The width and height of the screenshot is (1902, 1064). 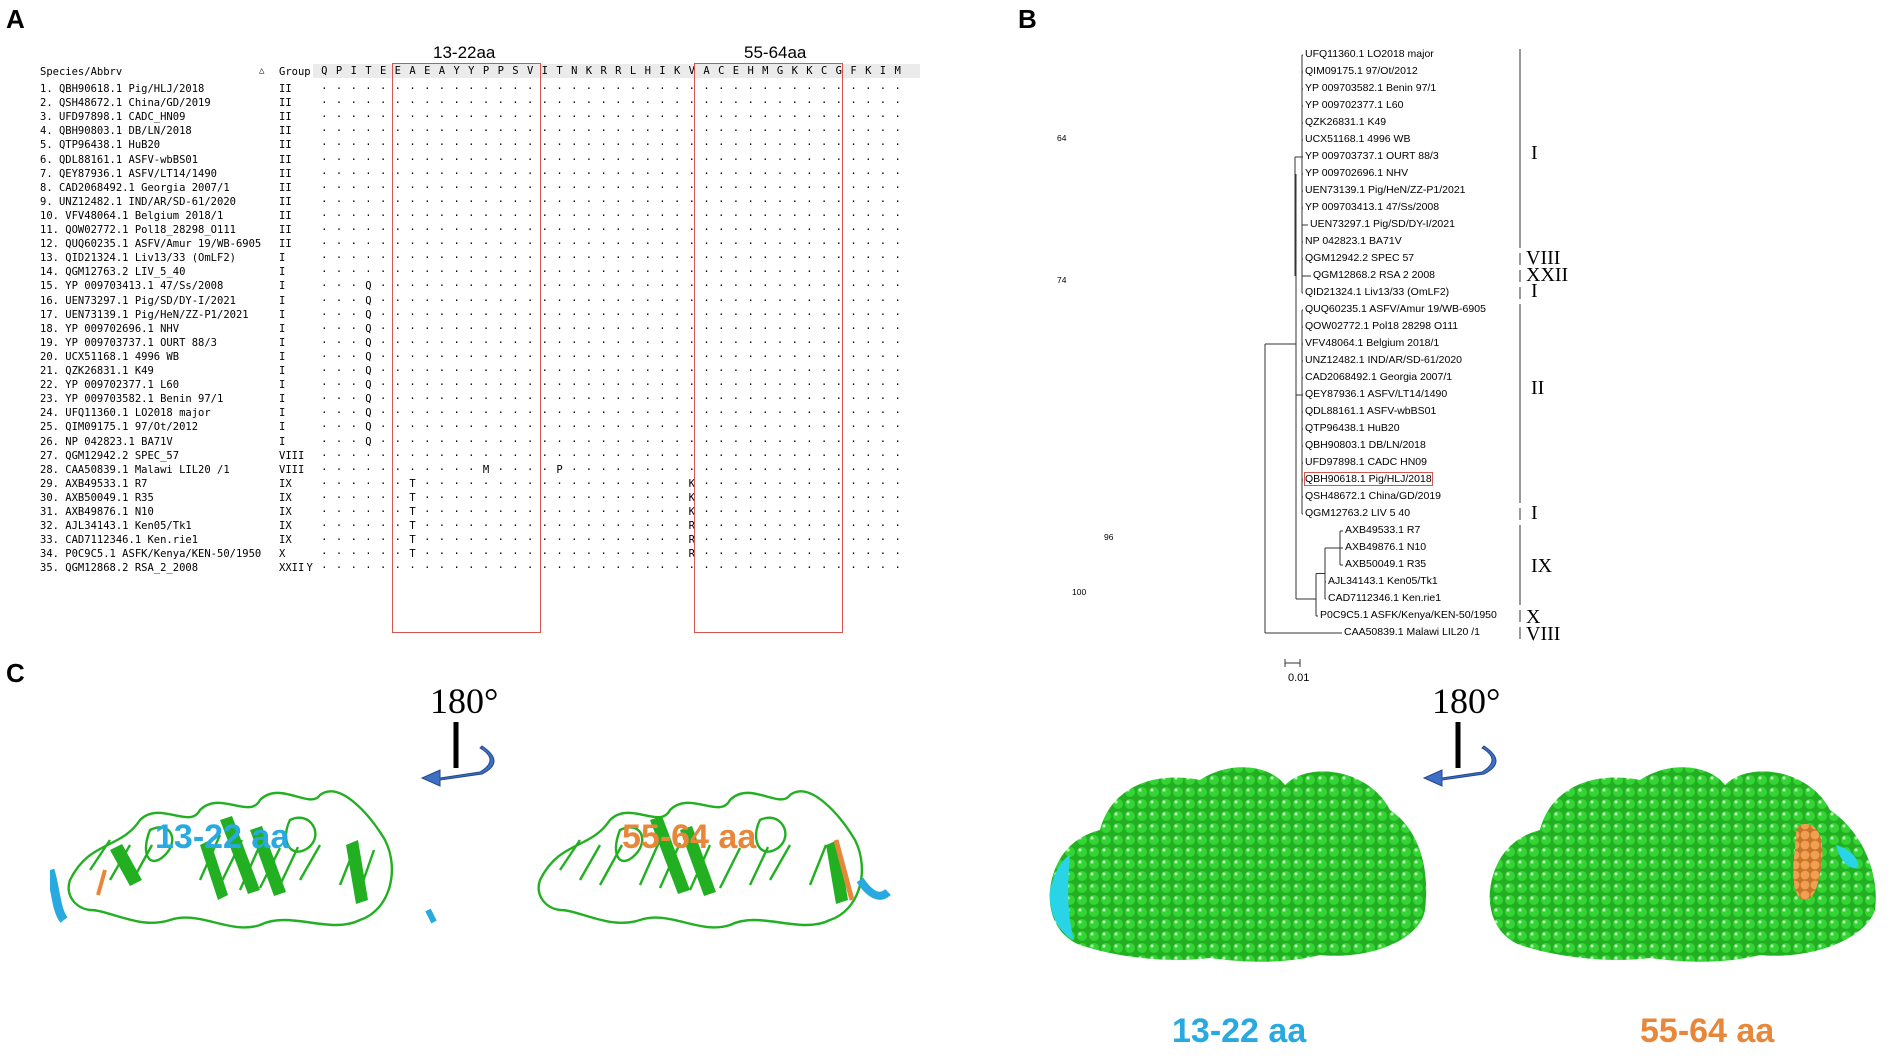 What do you see at coordinates (138, 201) in the screenshot?
I see `species-label: 9. UNZ12482.1 IND/AR/SD-61/2020` at bounding box center [138, 201].